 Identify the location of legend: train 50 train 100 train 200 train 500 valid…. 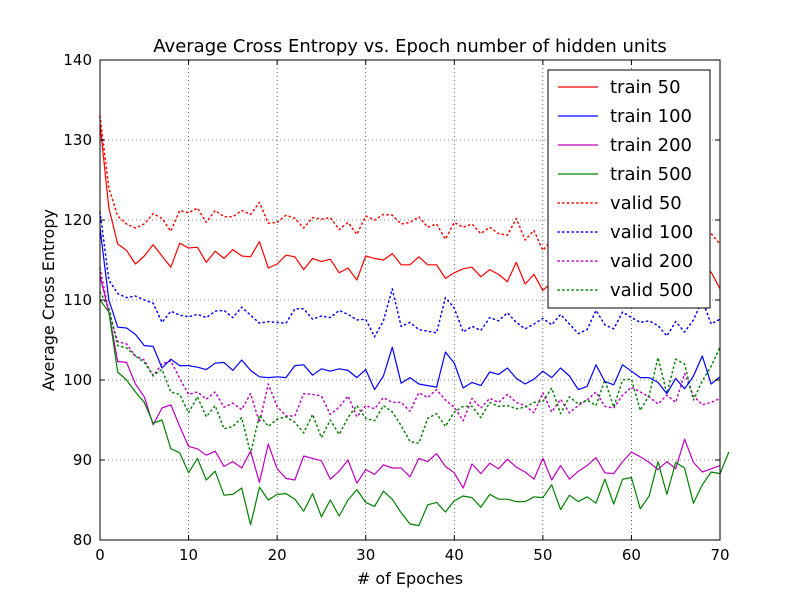
(629, 189).